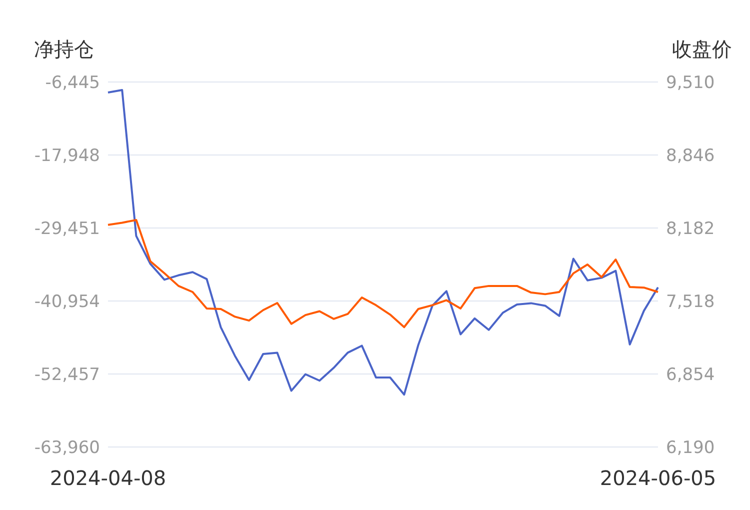 This screenshot has height=510, width=750. I want to click on y-tick-label: -17,948, so click(67, 156).